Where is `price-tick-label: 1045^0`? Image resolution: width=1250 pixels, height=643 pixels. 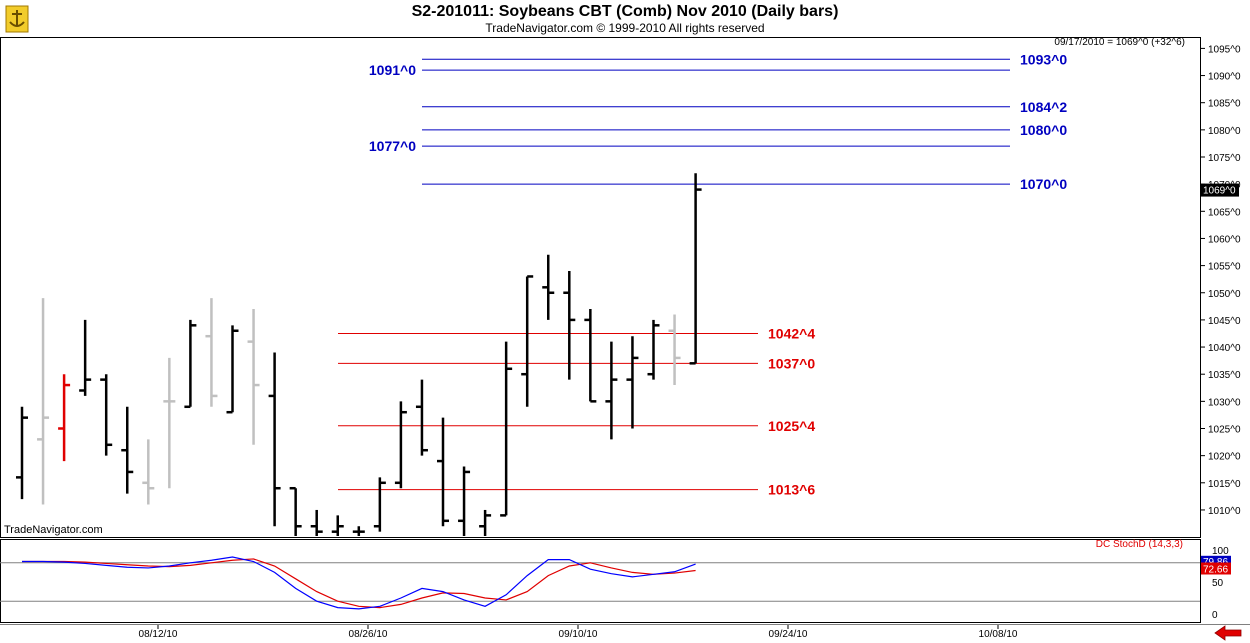 price-tick-label: 1045^0 is located at coordinates (1224, 321).